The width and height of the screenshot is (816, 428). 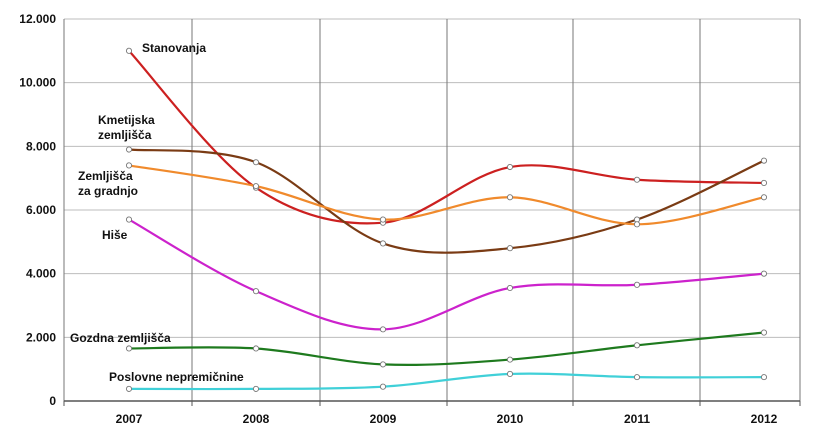 I want to click on y-tick-label: 4.000, so click(x=41, y=274).